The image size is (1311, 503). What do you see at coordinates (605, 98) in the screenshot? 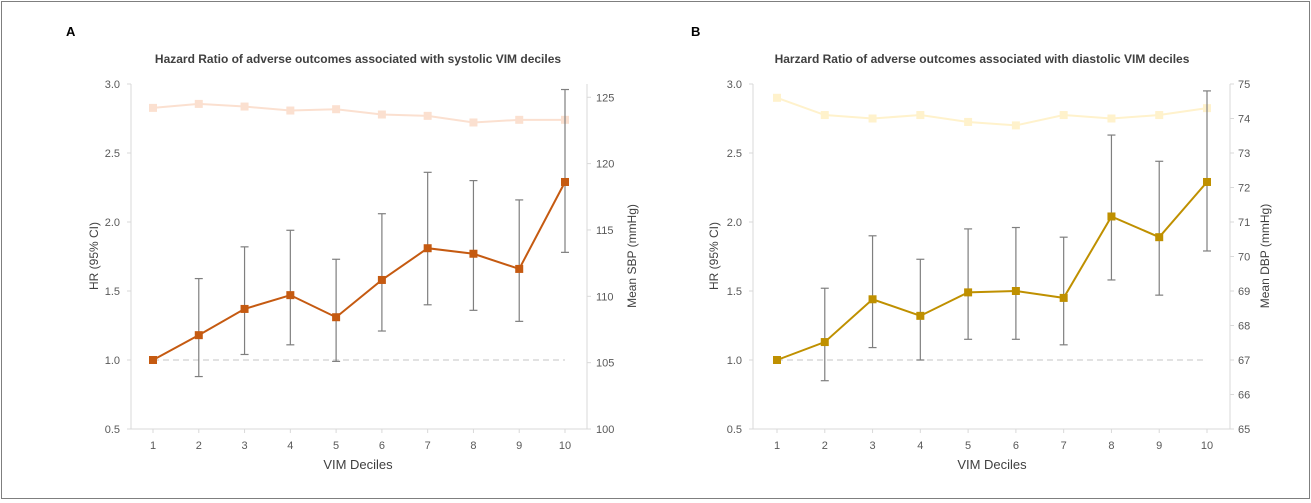
I see `y2-tick-label: 125` at bounding box center [605, 98].